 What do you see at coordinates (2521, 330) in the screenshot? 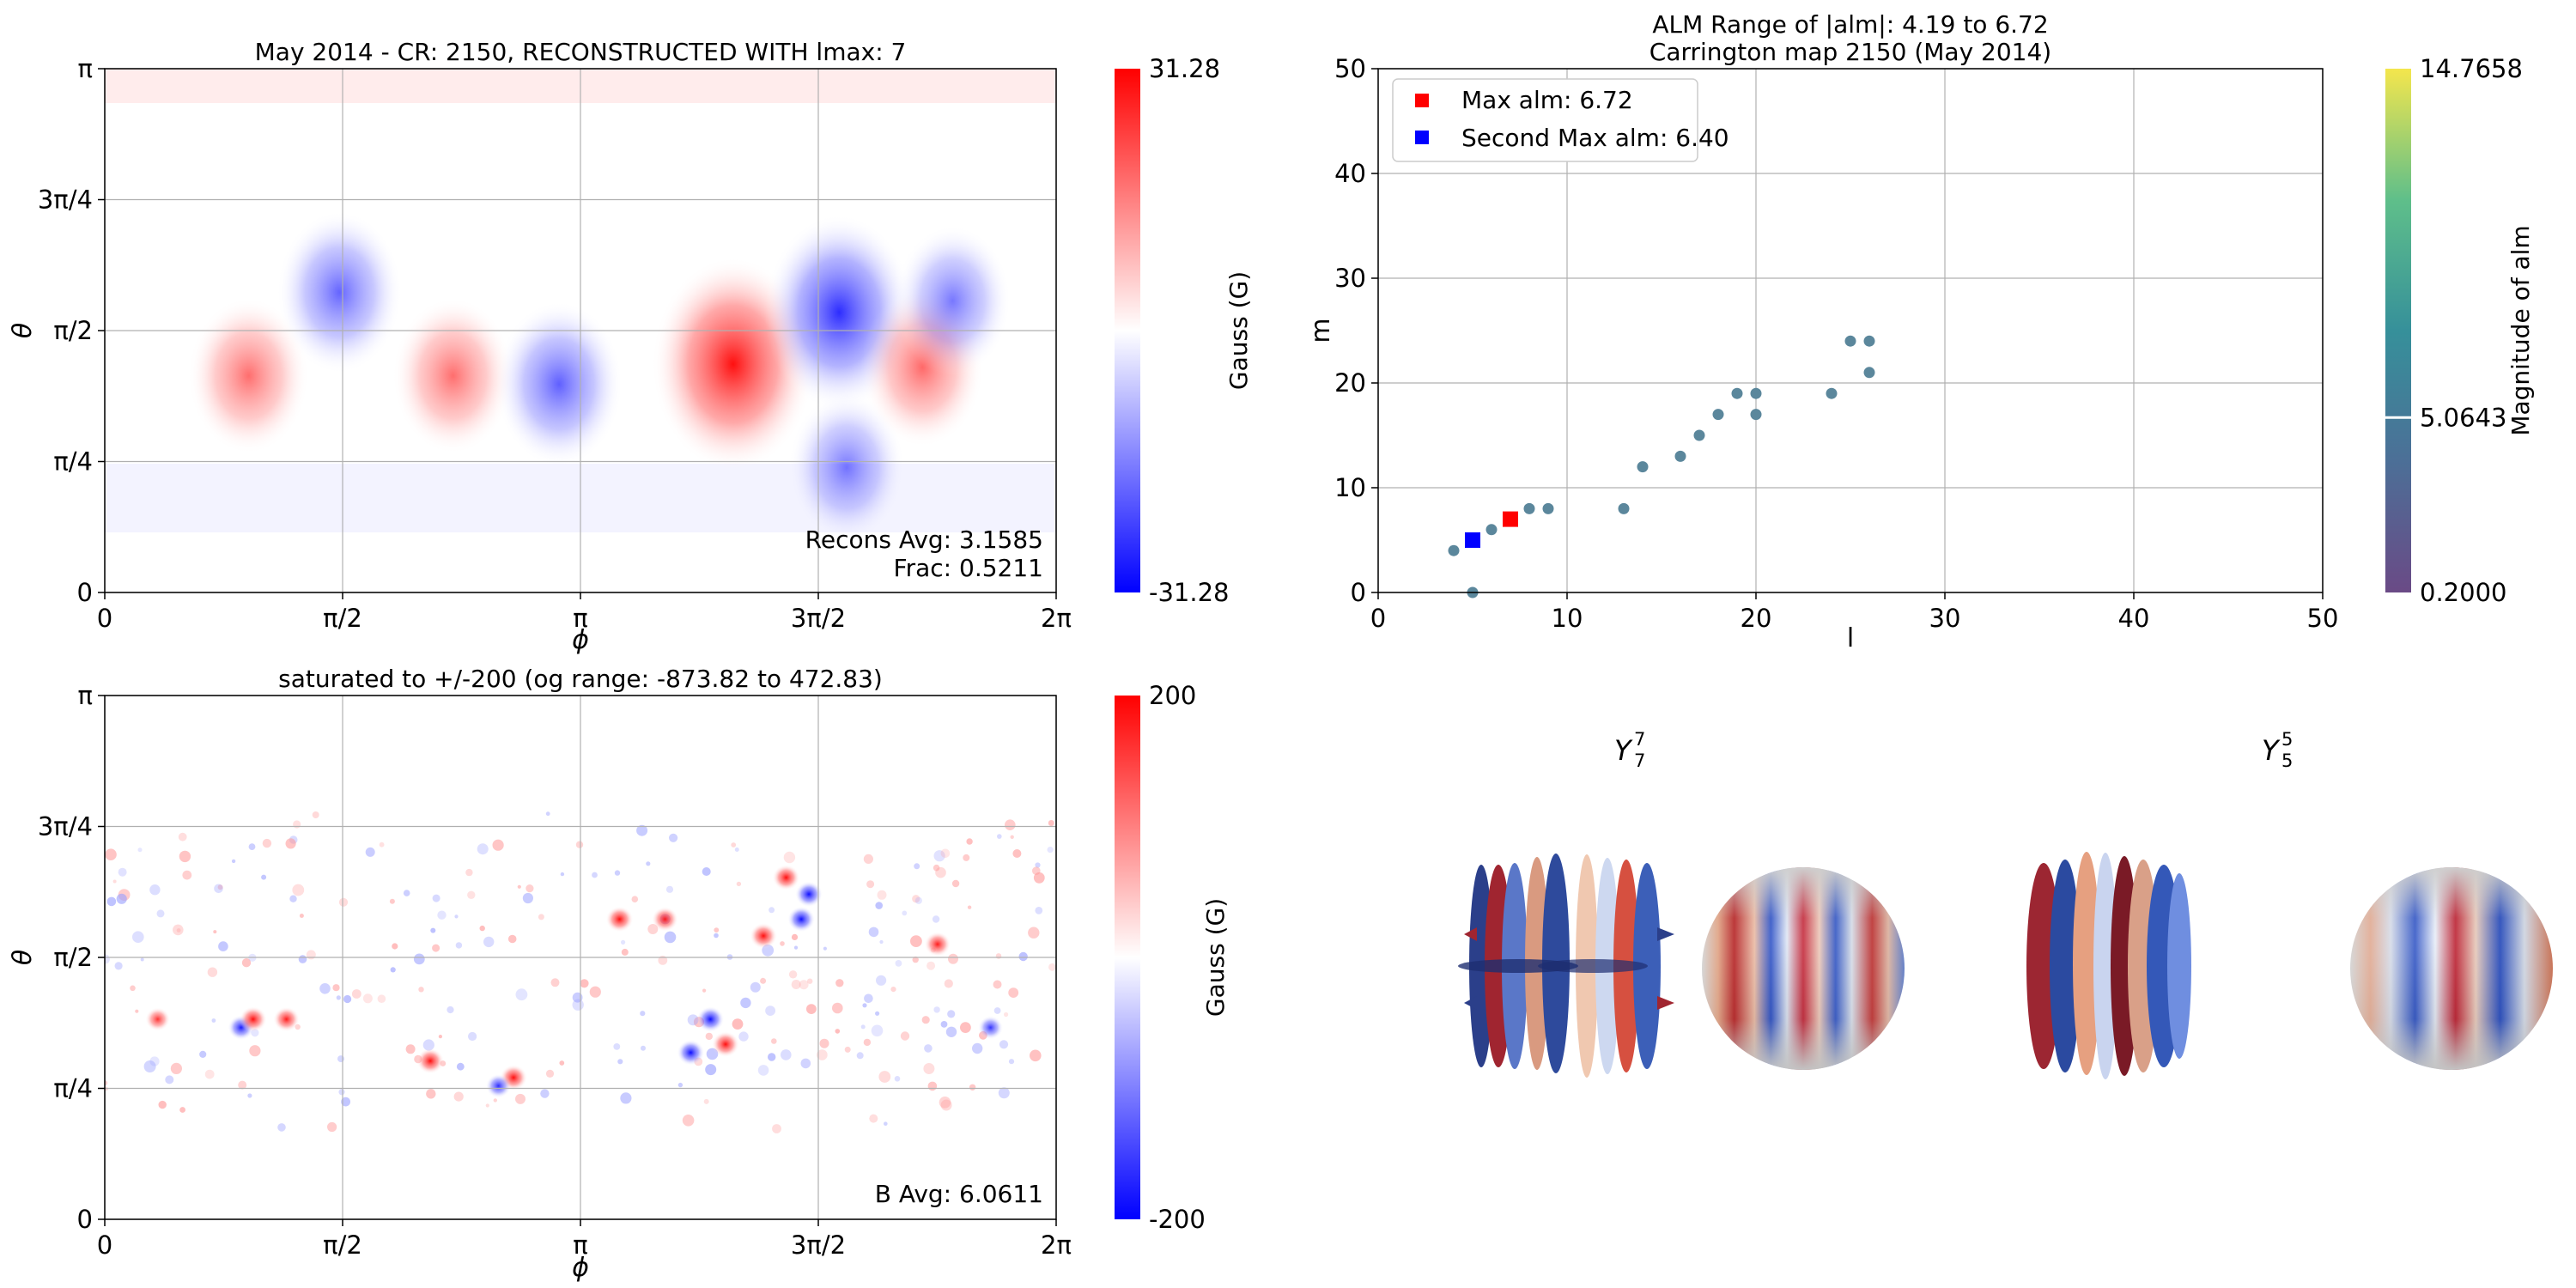
I see `scatter-colorbar-label: Magnitude of alm` at bounding box center [2521, 330].